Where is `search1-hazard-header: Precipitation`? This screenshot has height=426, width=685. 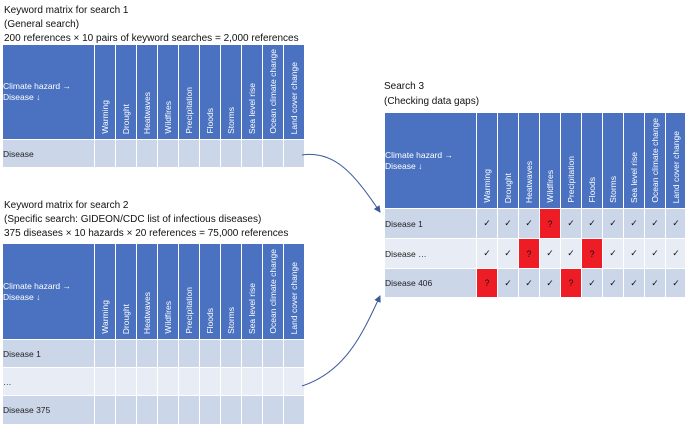
search1-hazard-header: Precipitation is located at coordinates (189, 92).